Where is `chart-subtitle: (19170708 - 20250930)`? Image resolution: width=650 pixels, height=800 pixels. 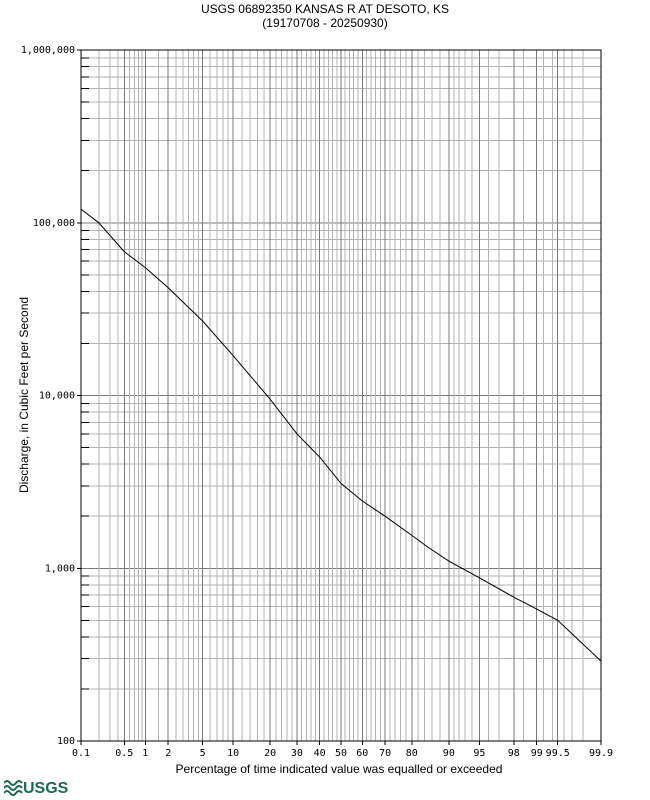 chart-subtitle: (19170708 - 20250930) is located at coordinates (324, 23).